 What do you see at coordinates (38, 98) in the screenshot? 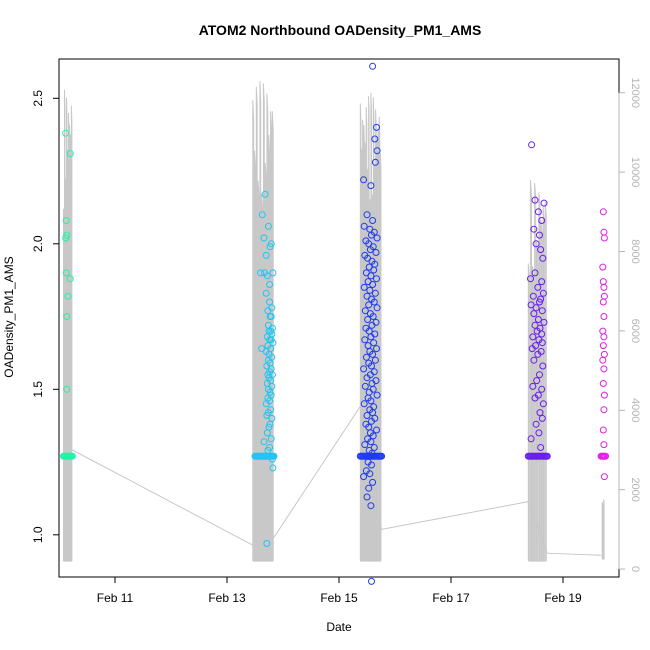
I see `y-left-tick-label: 2.5` at bounding box center [38, 98].